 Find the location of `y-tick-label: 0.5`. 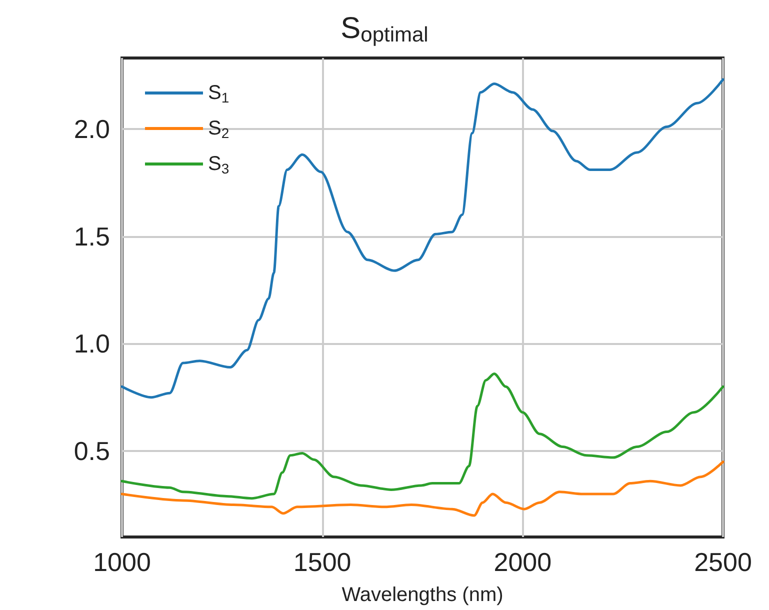

y-tick-label: 0.5 is located at coordinates (92, 451).